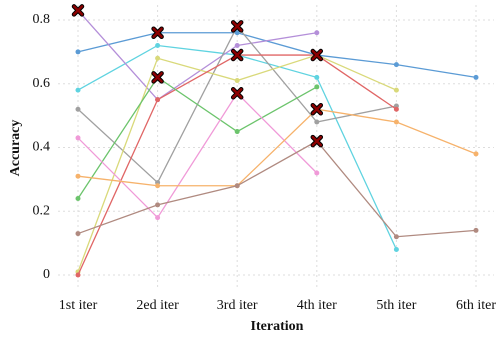 Image resolution: width=496 pixels, height=339 pixels. What do you see at coordinates (42, 210) in the screenshot?
I see `y-tick-label: 0.2` at bounding box center [42, 210].